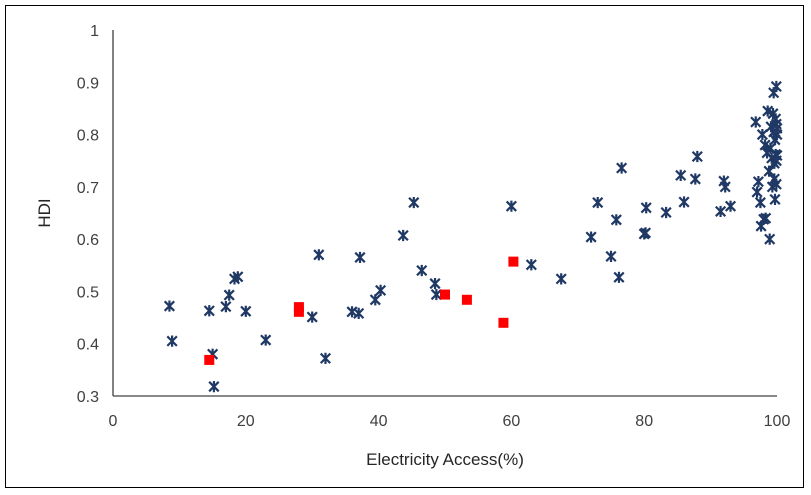  Describe the element at coordinates (379, 421) in the screenshot. I see `x-tick-label: 40` at that location.